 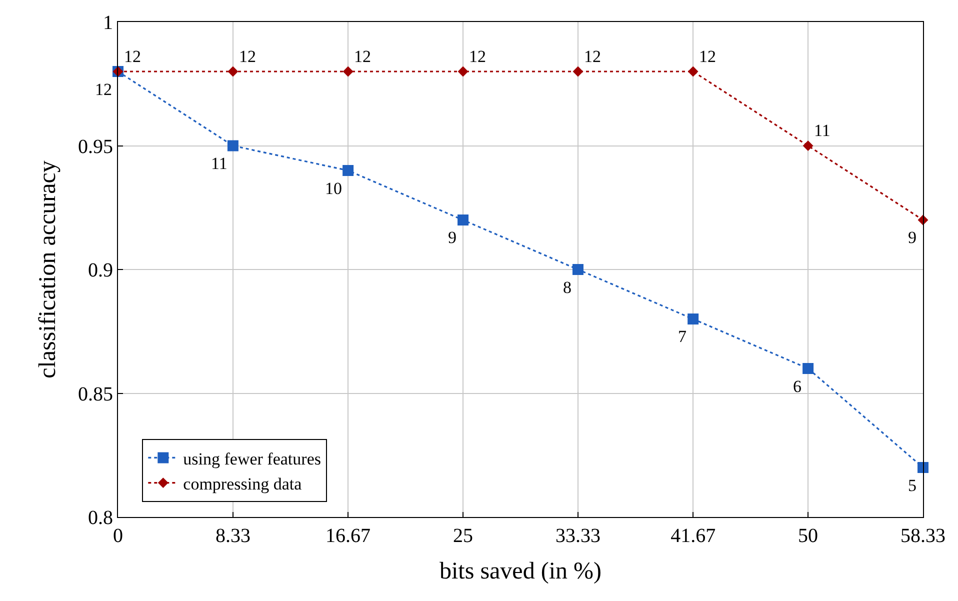 I want to click on x-tick-label: 0, so click(x=118, y=536).